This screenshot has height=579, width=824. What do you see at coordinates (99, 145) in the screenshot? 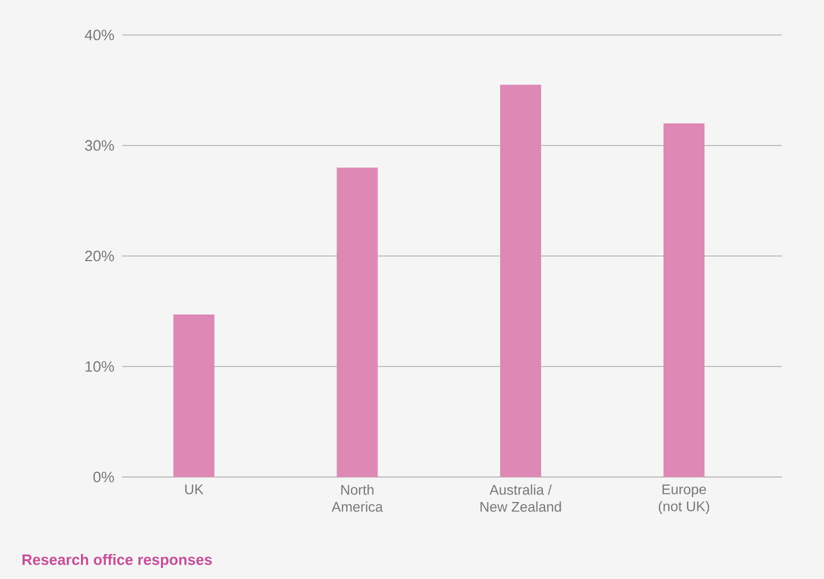
I see `y-tick-label: 30%` at bounding box center [99, 145].